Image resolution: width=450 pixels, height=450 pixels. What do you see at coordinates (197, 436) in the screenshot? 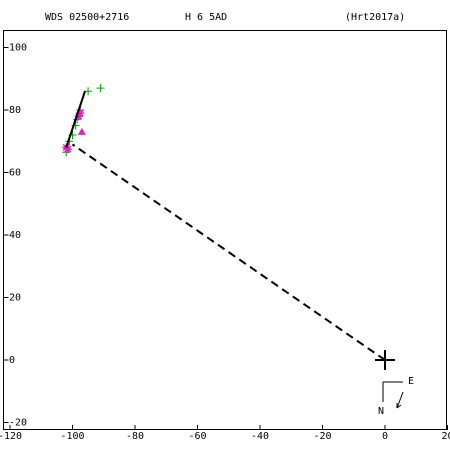
I see `x-tick-label: -60` at bounding box center [197, 436].